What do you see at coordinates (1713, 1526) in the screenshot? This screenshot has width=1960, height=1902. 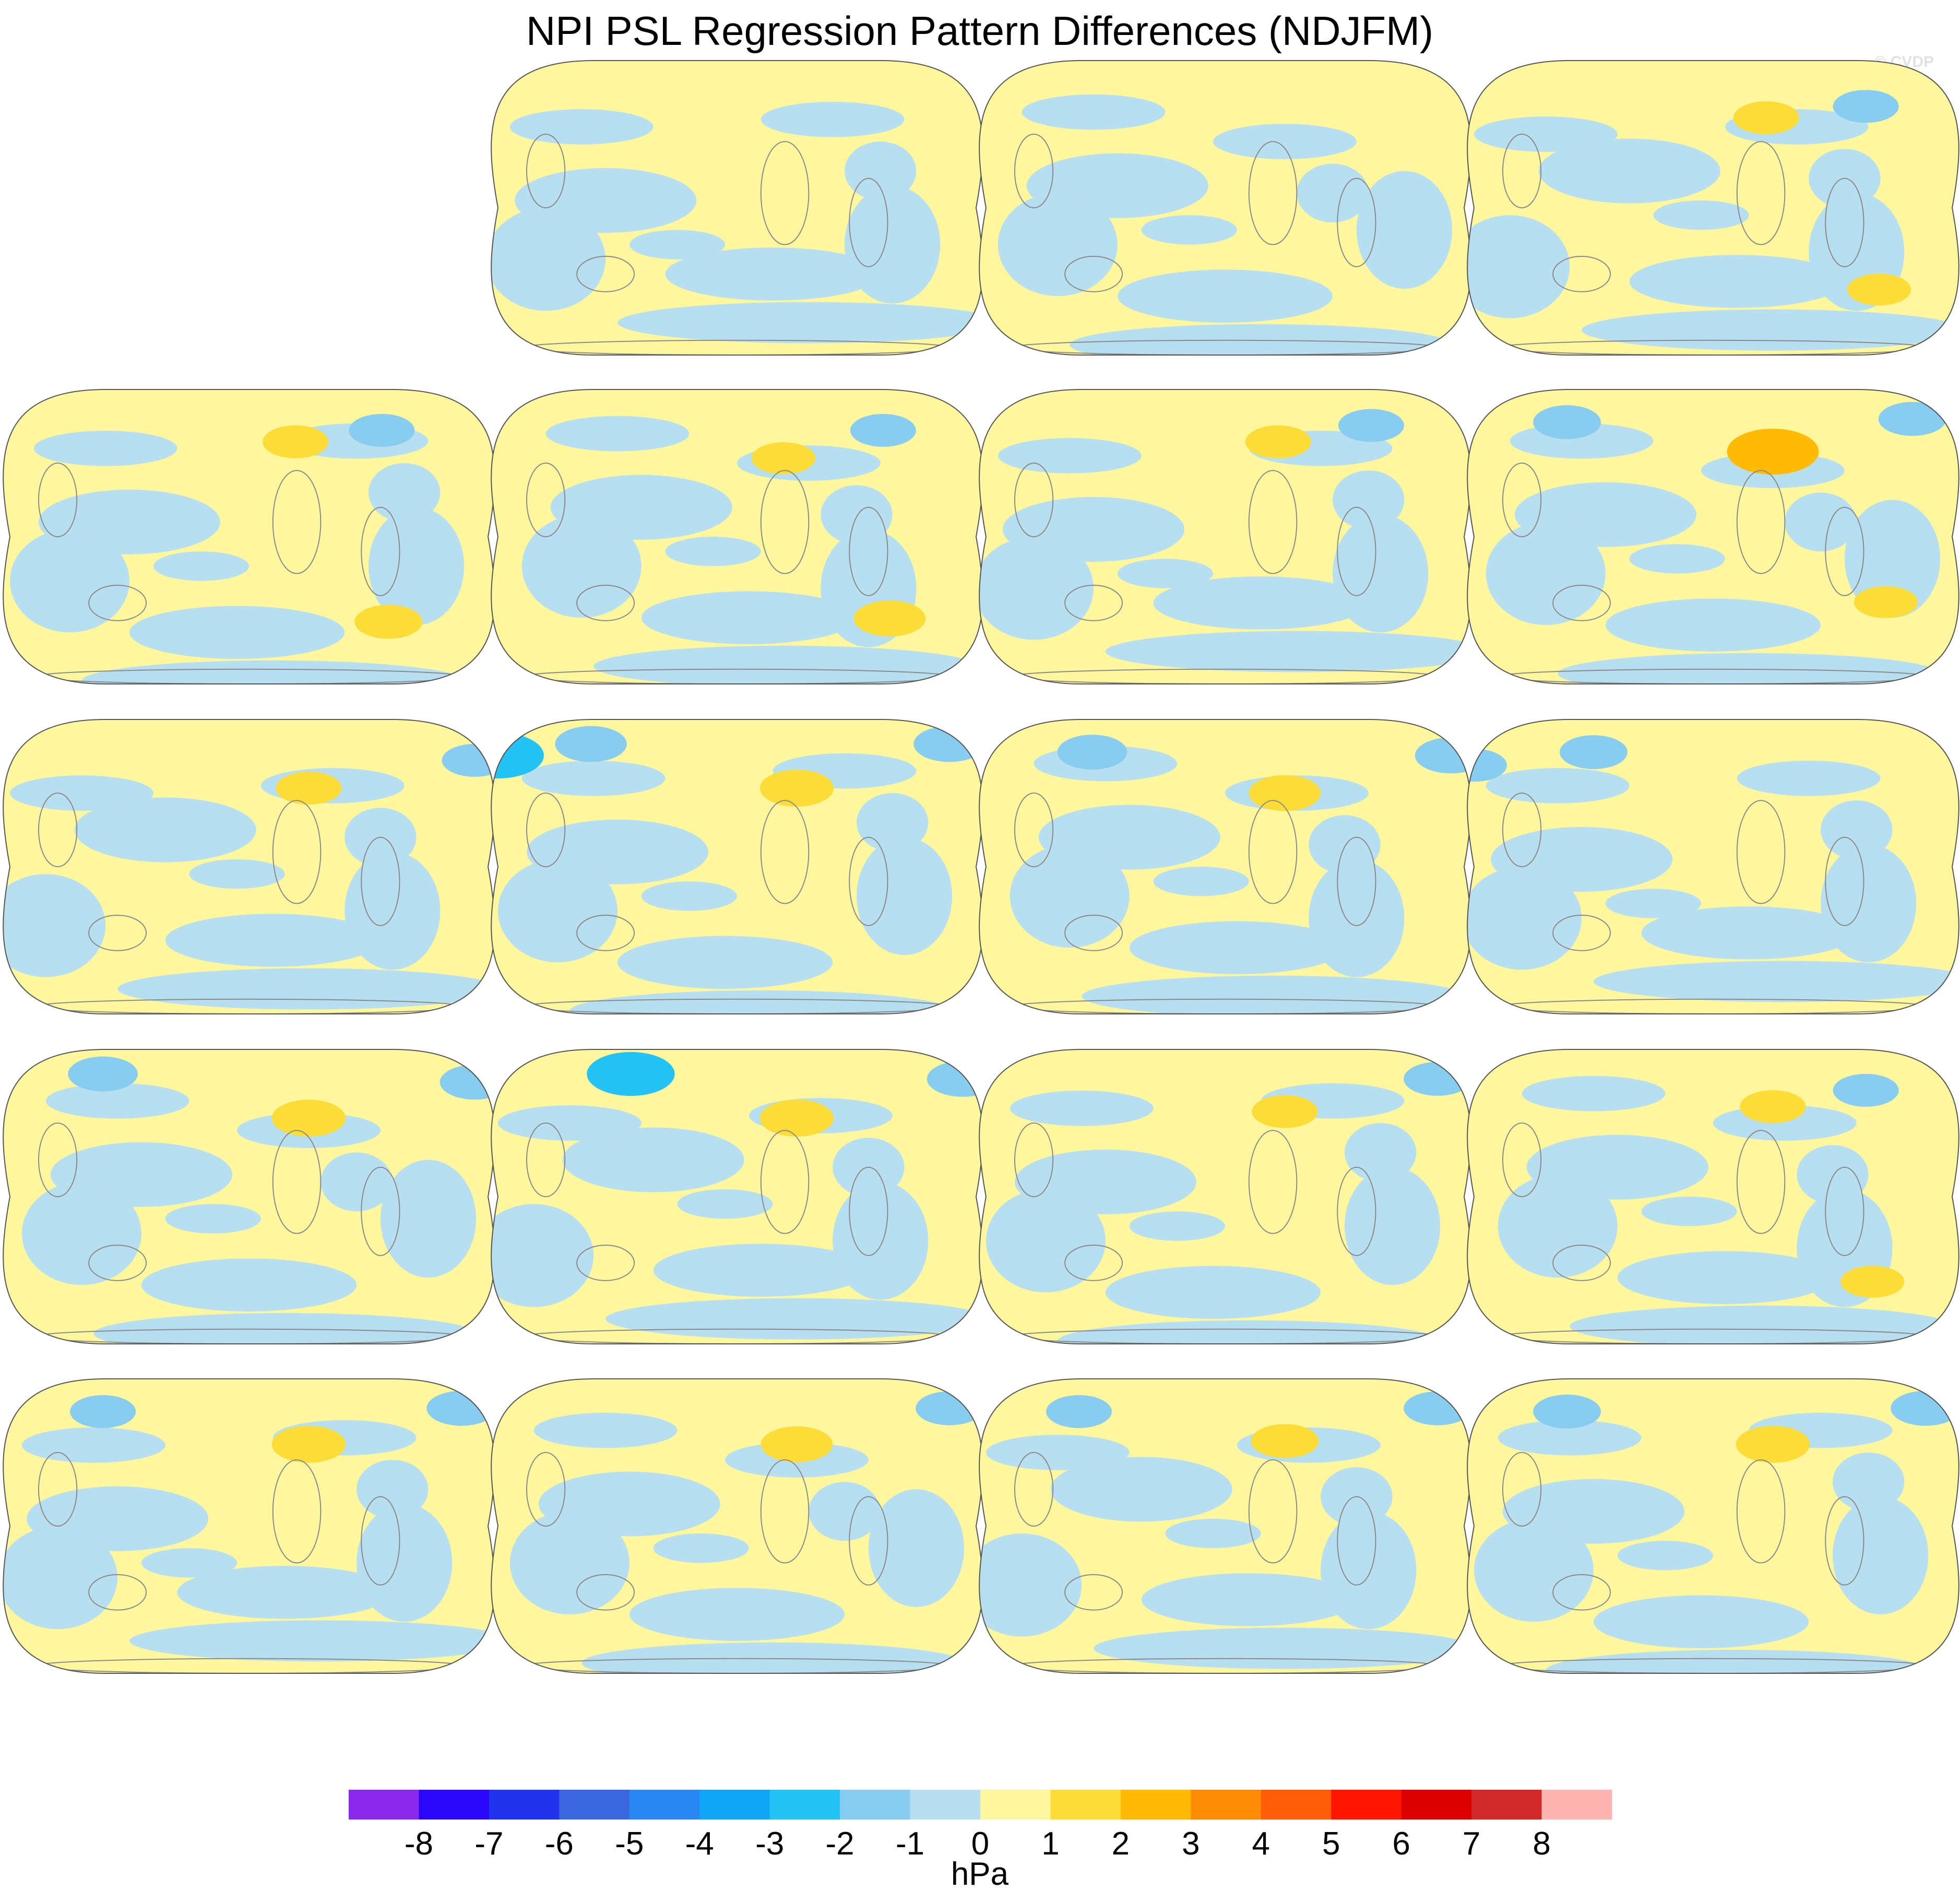 I see `map-panel: CESM2 piControl 350A-ERA5` at bounding box center [1713, 1526].